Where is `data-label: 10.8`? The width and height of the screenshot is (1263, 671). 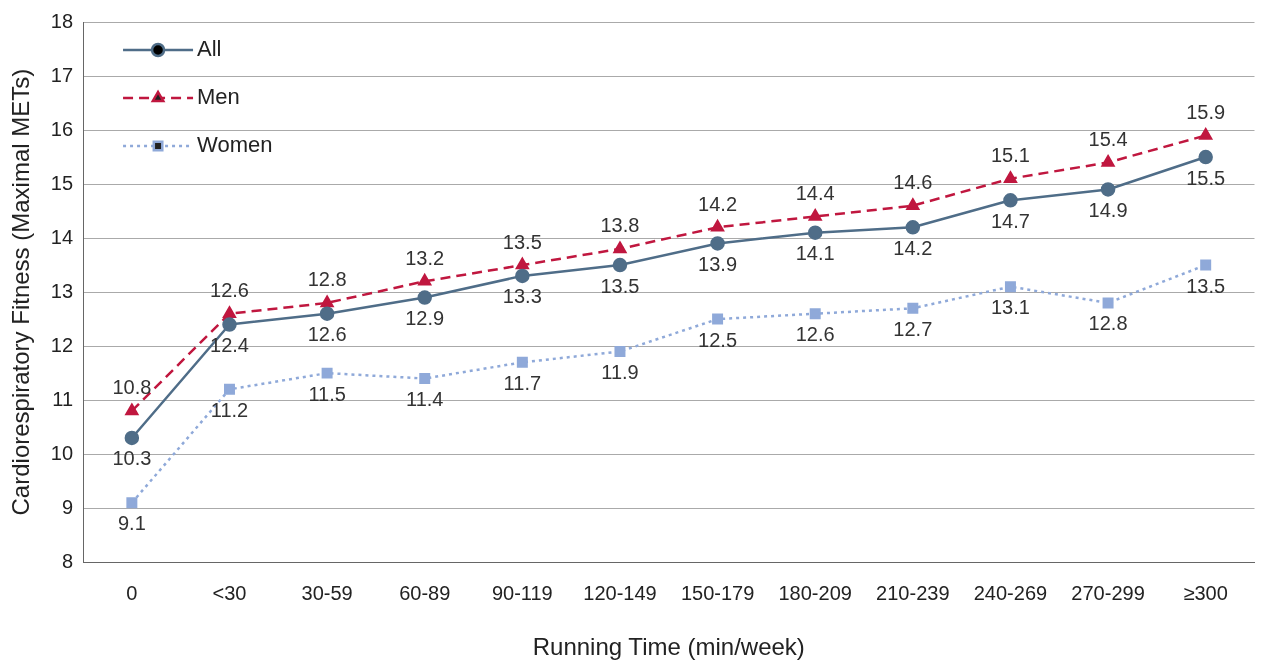 data-label: 10.8 is located at coordinates (132, 387).